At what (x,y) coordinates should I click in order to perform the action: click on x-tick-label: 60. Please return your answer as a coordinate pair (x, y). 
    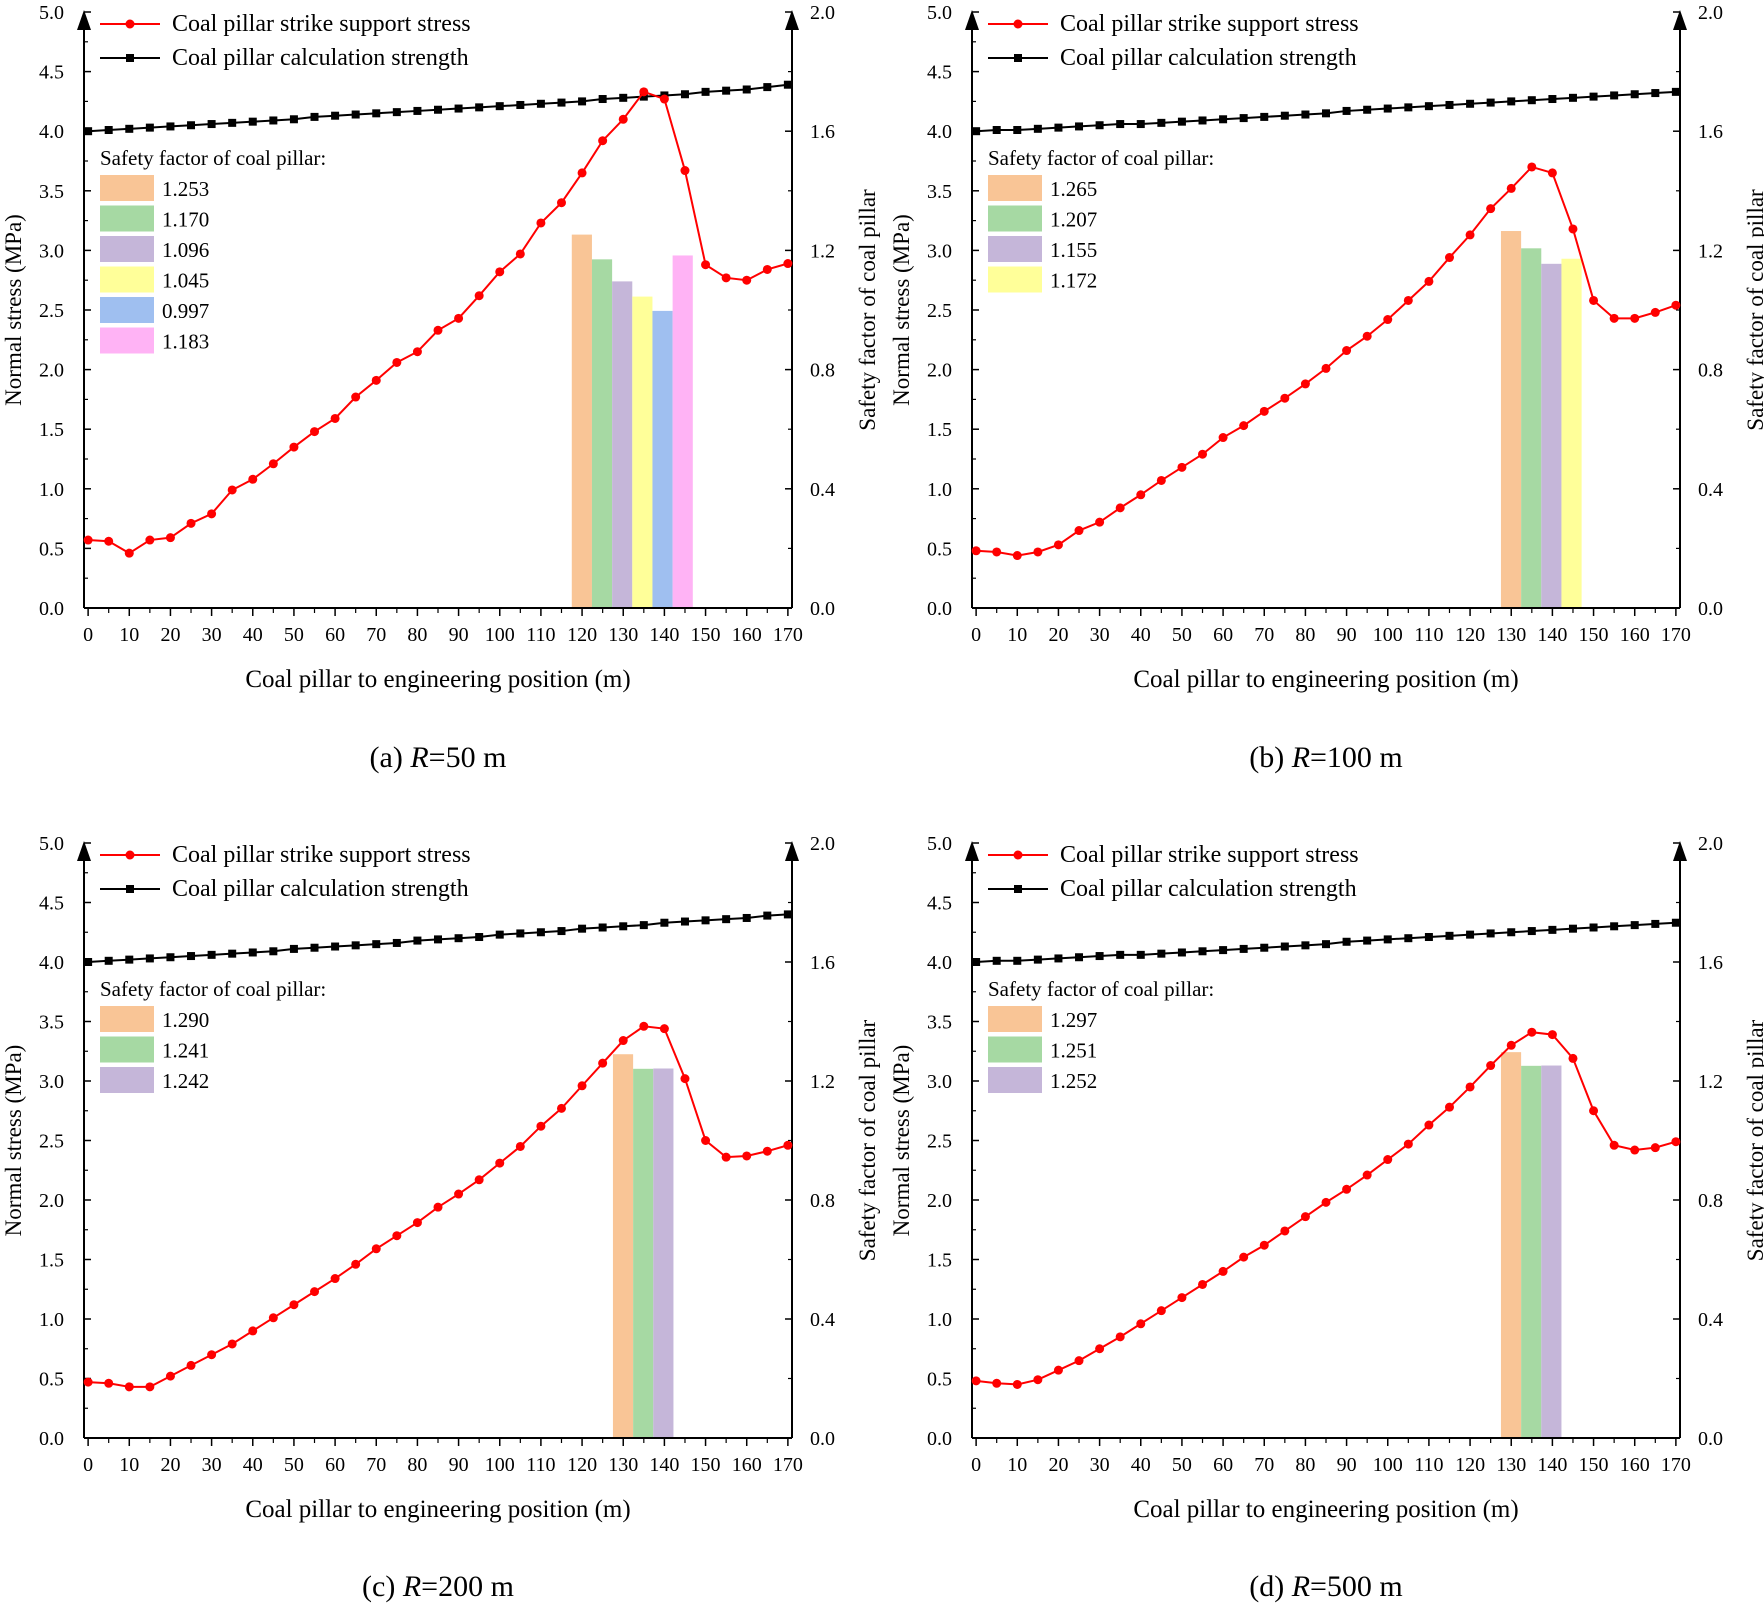
    Looking at the image, I should click on (335, 635).